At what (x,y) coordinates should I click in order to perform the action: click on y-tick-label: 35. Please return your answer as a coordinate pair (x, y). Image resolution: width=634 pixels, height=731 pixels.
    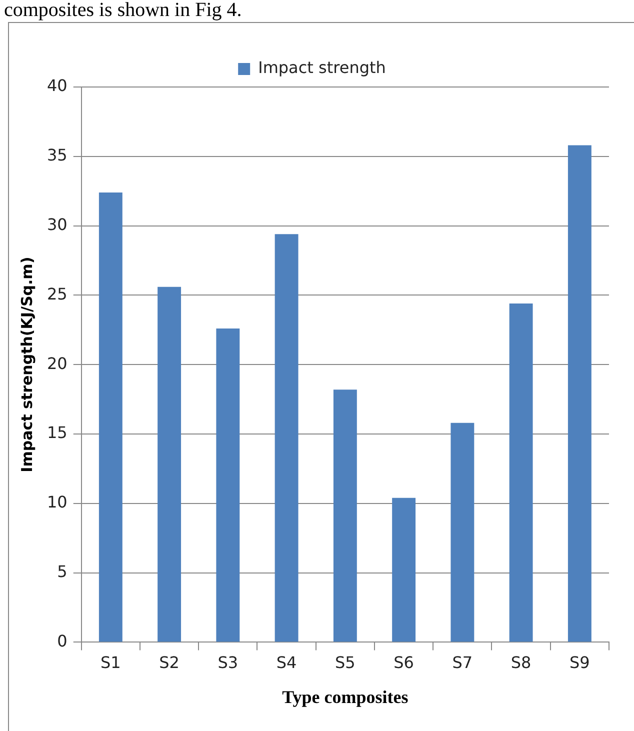
    Looking at the image, I should click on (57, 155).